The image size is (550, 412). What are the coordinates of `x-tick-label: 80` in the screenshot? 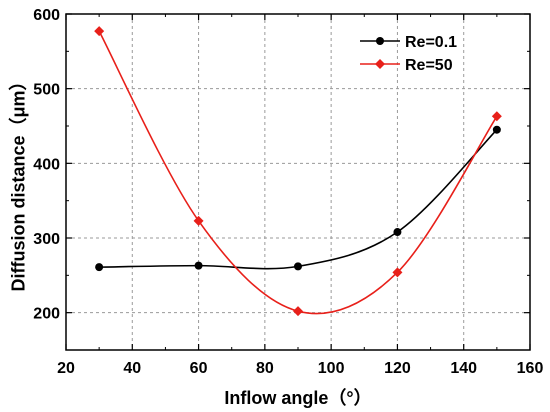 It's located at (265, 368).